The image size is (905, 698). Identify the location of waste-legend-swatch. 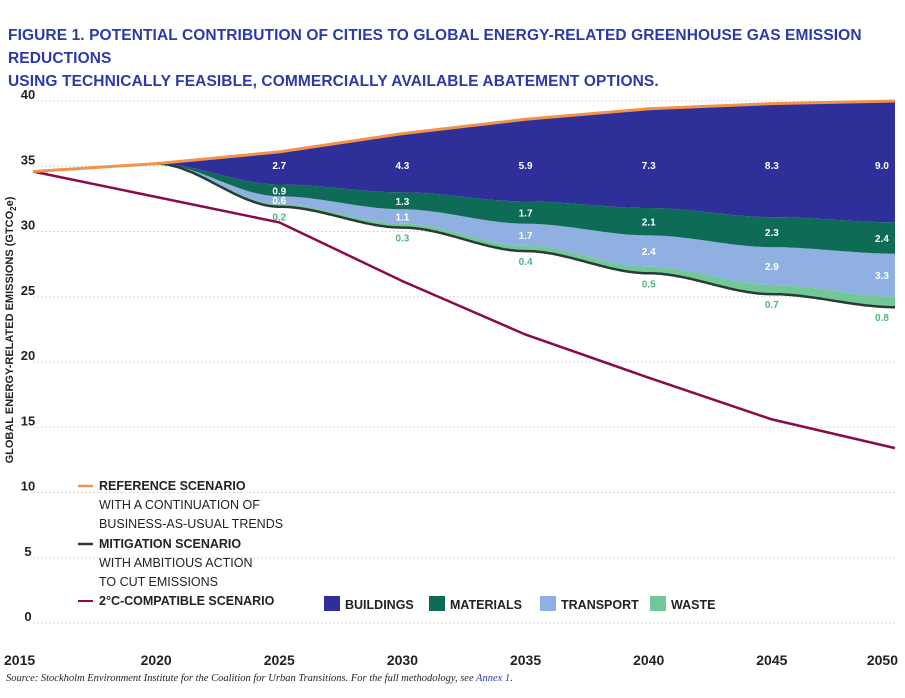
(658, 603).